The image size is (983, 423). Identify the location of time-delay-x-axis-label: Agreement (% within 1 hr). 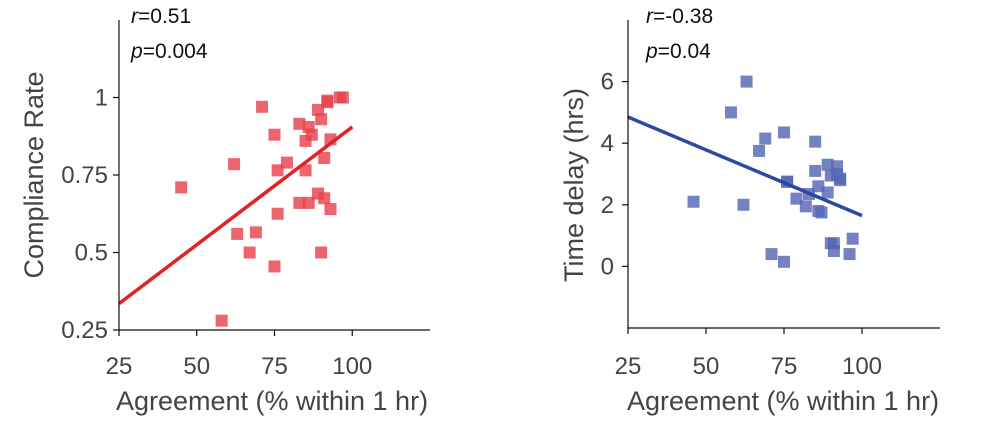
(783, 401).